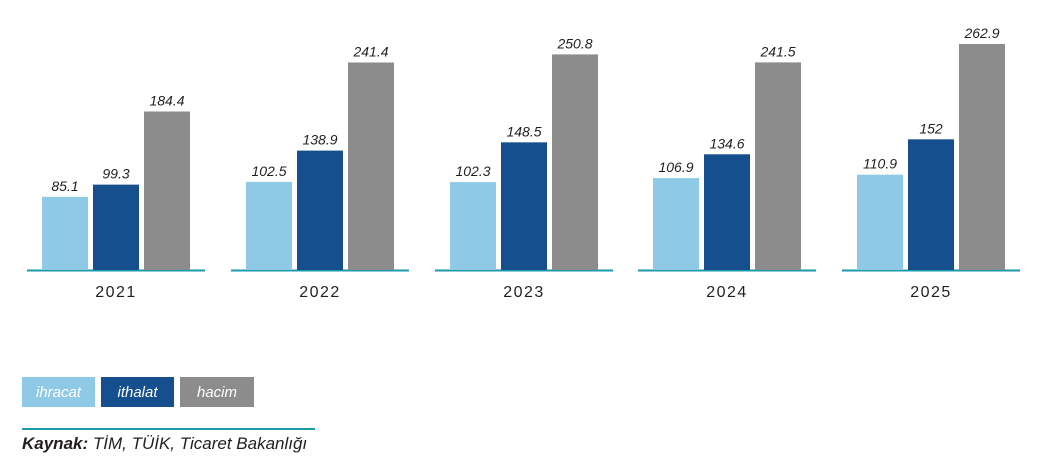  What do you see at coordinates (319, 140) in the screenshot?
I see `value-label-ithalat-2022: 138.9` at bounding box center [319, 140].